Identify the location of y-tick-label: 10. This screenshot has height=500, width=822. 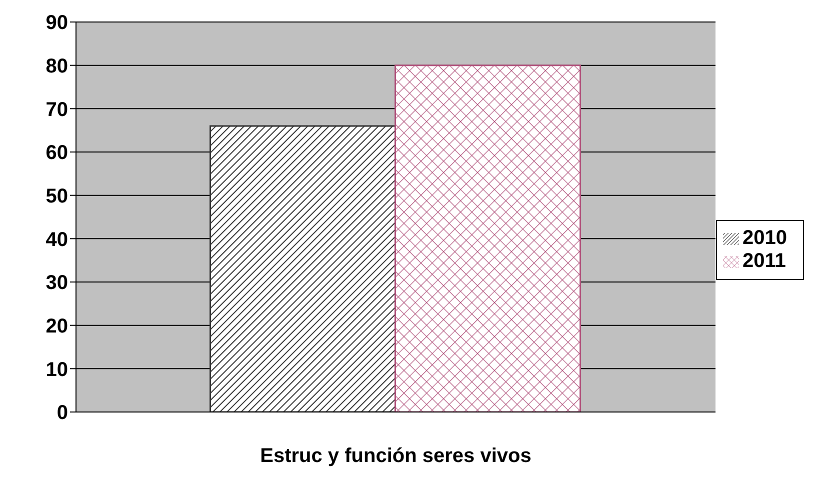
(57, 369).